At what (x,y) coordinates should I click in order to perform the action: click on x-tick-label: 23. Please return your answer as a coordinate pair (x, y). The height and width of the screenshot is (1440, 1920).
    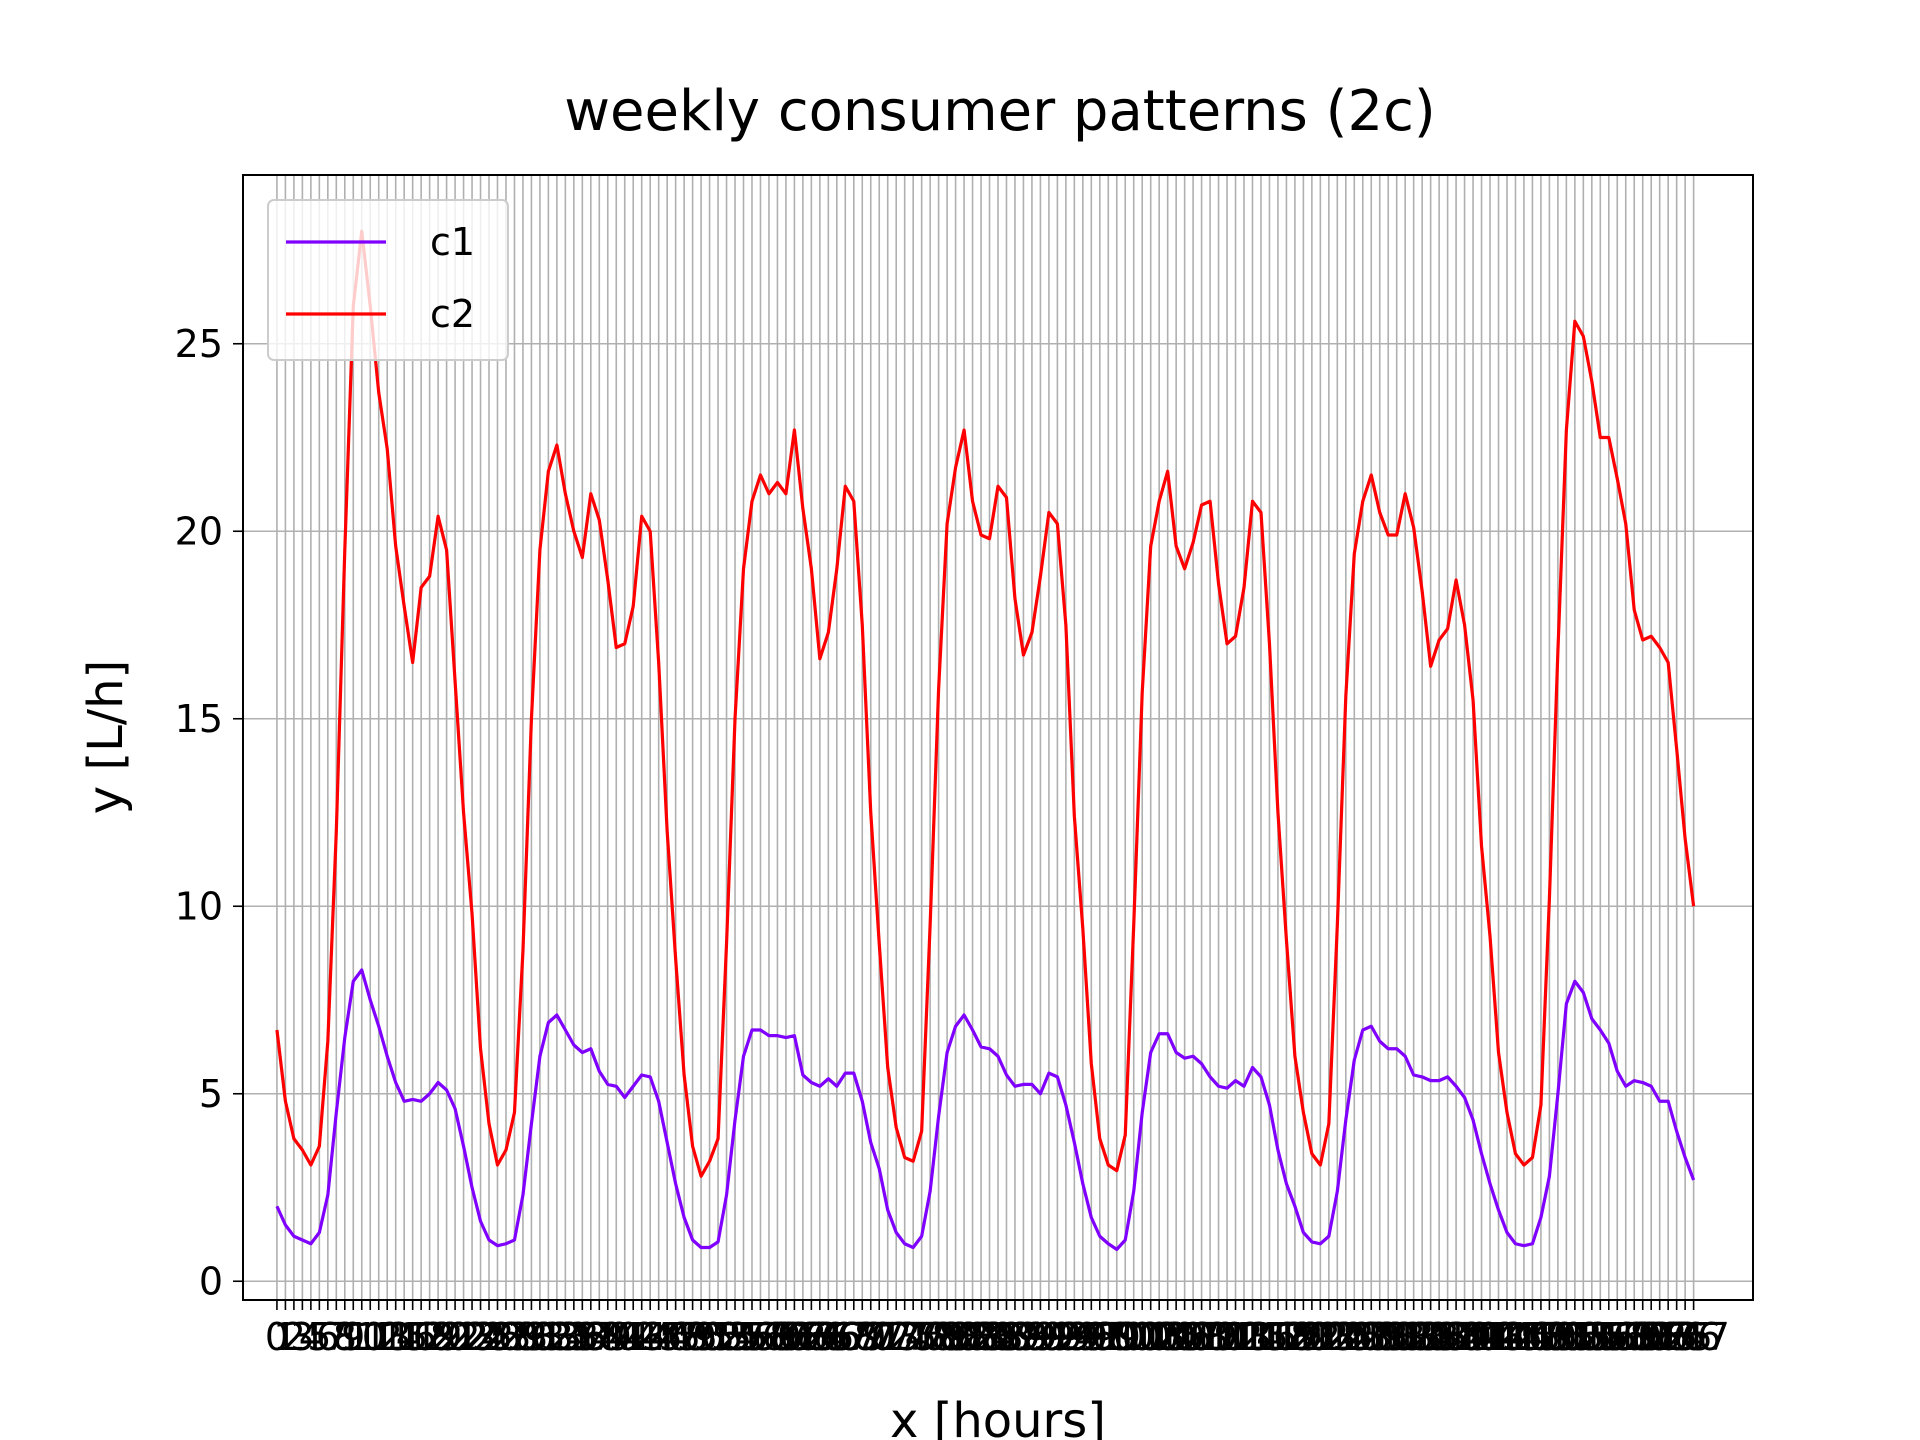
    Looking at the image, I should click on (472, 1337).